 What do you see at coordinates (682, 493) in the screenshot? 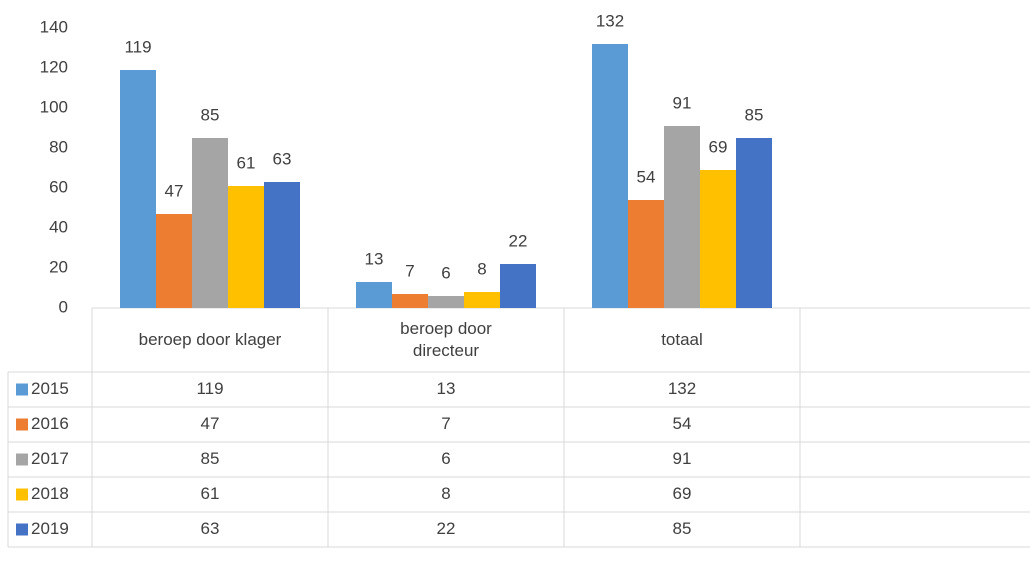
I see `table-cell: 69` at bounding box center [682, 493].